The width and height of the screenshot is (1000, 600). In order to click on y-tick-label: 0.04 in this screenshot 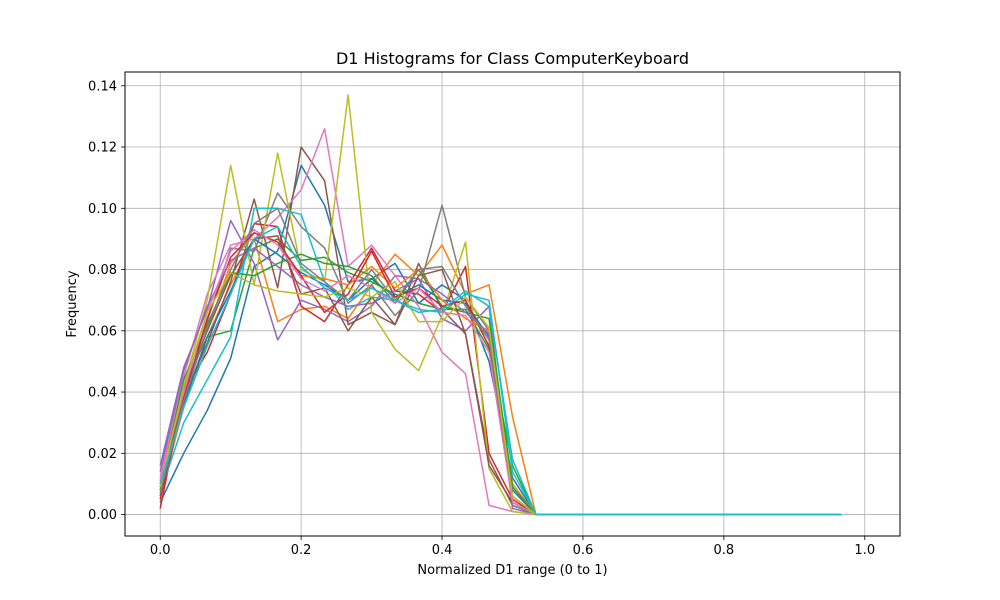, I will do `click(102, 393)`.